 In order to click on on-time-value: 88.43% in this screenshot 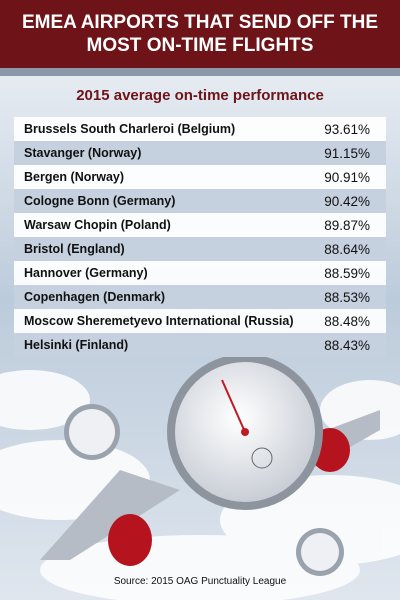, I will do `click(347, 345)`.